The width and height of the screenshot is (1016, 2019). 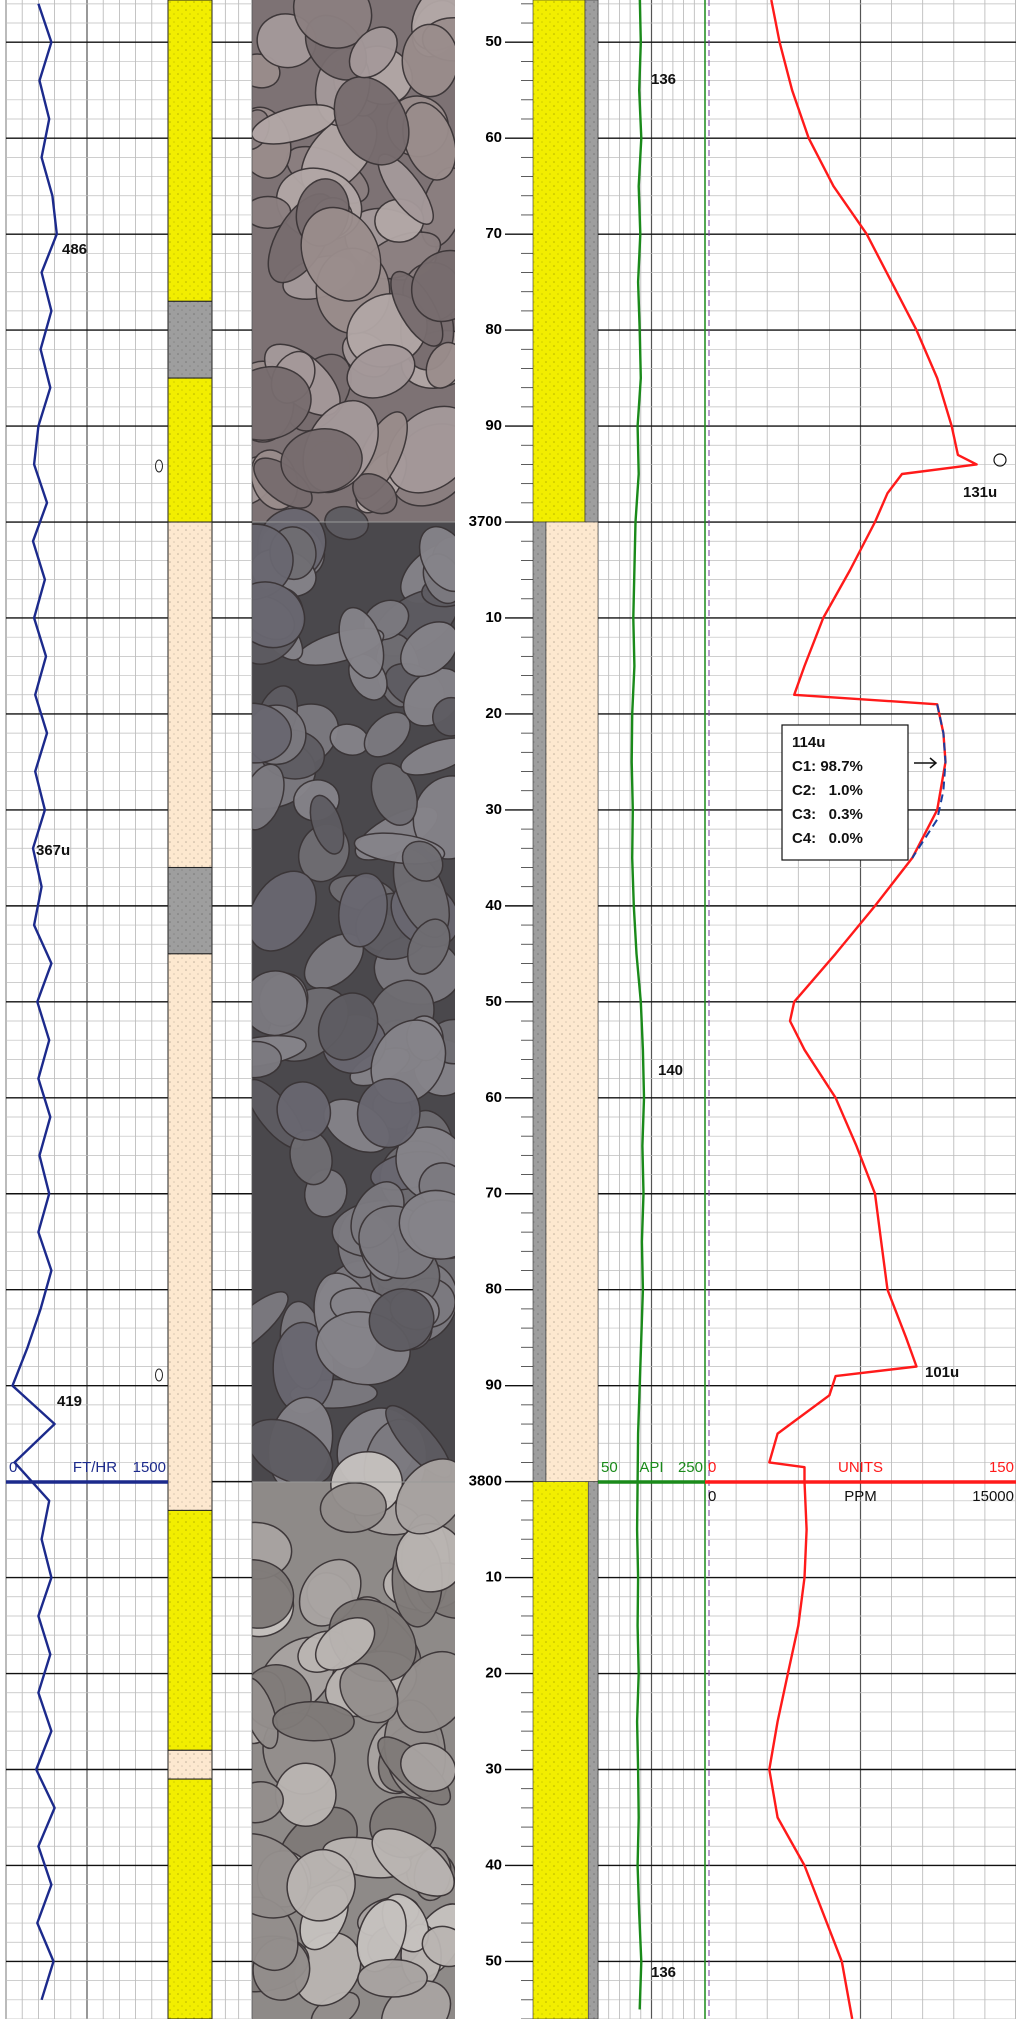 I want to click on scale-max: 1500, so click(x=149, y=1467).